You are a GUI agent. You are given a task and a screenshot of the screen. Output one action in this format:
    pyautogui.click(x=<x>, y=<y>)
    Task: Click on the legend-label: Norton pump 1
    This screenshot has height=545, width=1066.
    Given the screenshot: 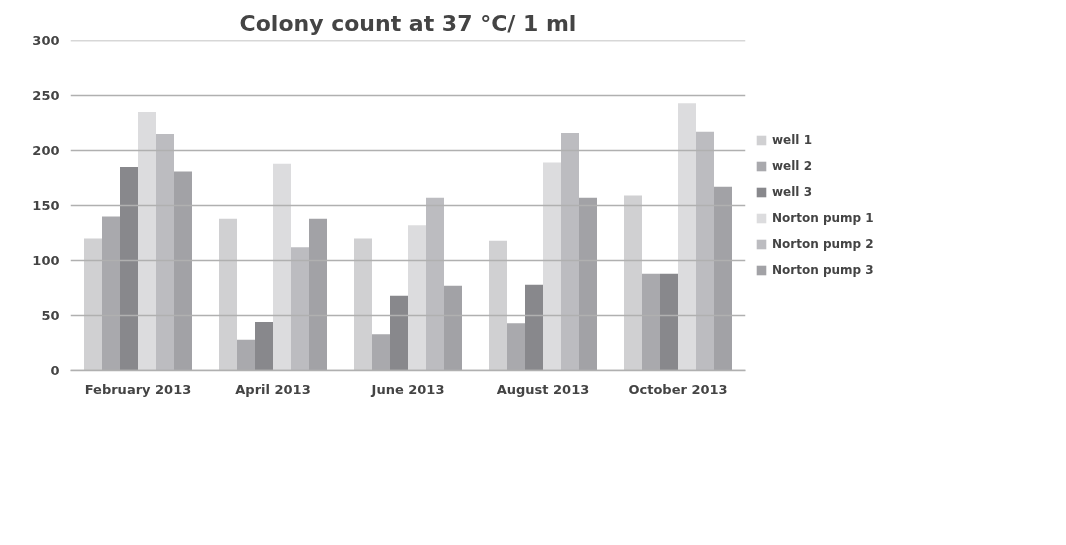 What is the action you would take?
    pyautogui.click(x=823, y=218)
    